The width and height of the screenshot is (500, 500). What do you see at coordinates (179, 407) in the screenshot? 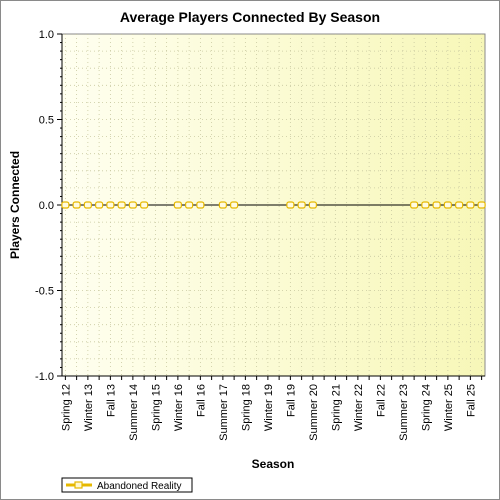
I see `x-tick-label: Winter 16` at bounding box center [179, 407].